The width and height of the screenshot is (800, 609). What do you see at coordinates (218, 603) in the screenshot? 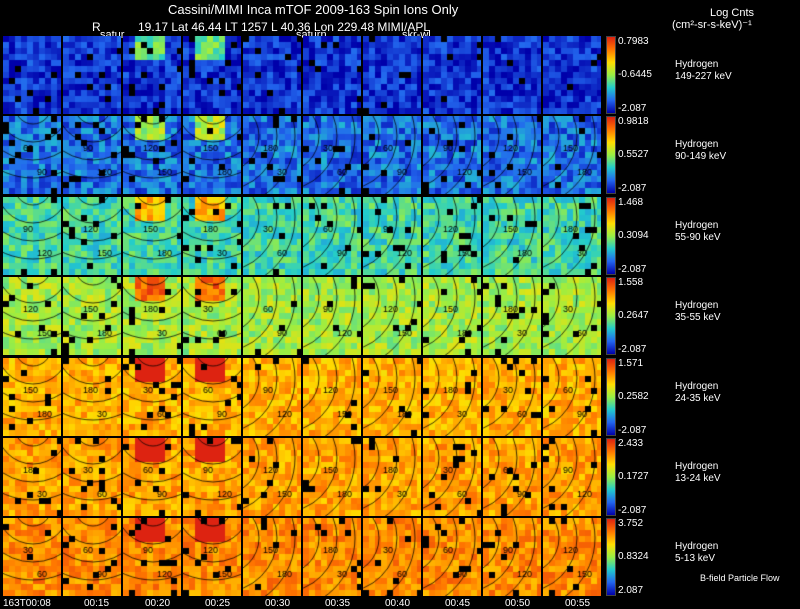
I see `time-label: 00:25` at bounding box center [218, 603].